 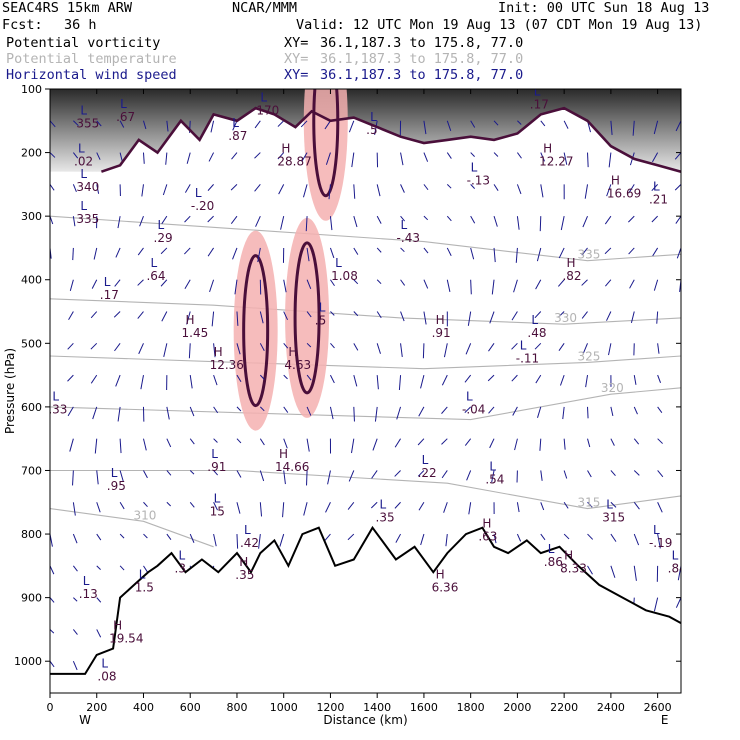 What do you see at coordinates (50, 707) in the screenshot?
I see `x-tick-label: 0` at bounding box center [50, 707].